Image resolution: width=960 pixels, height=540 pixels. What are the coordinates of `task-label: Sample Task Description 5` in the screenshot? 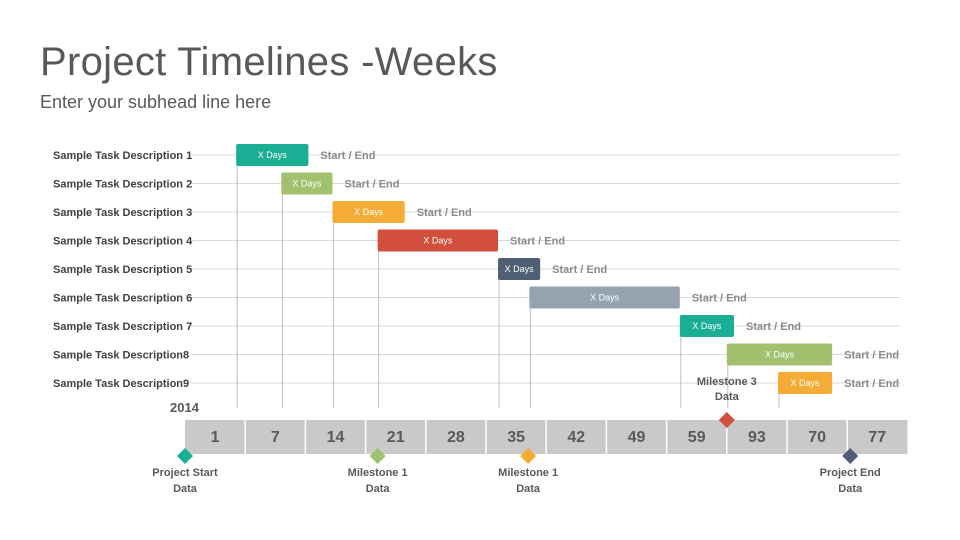 It's located at (122, 270).